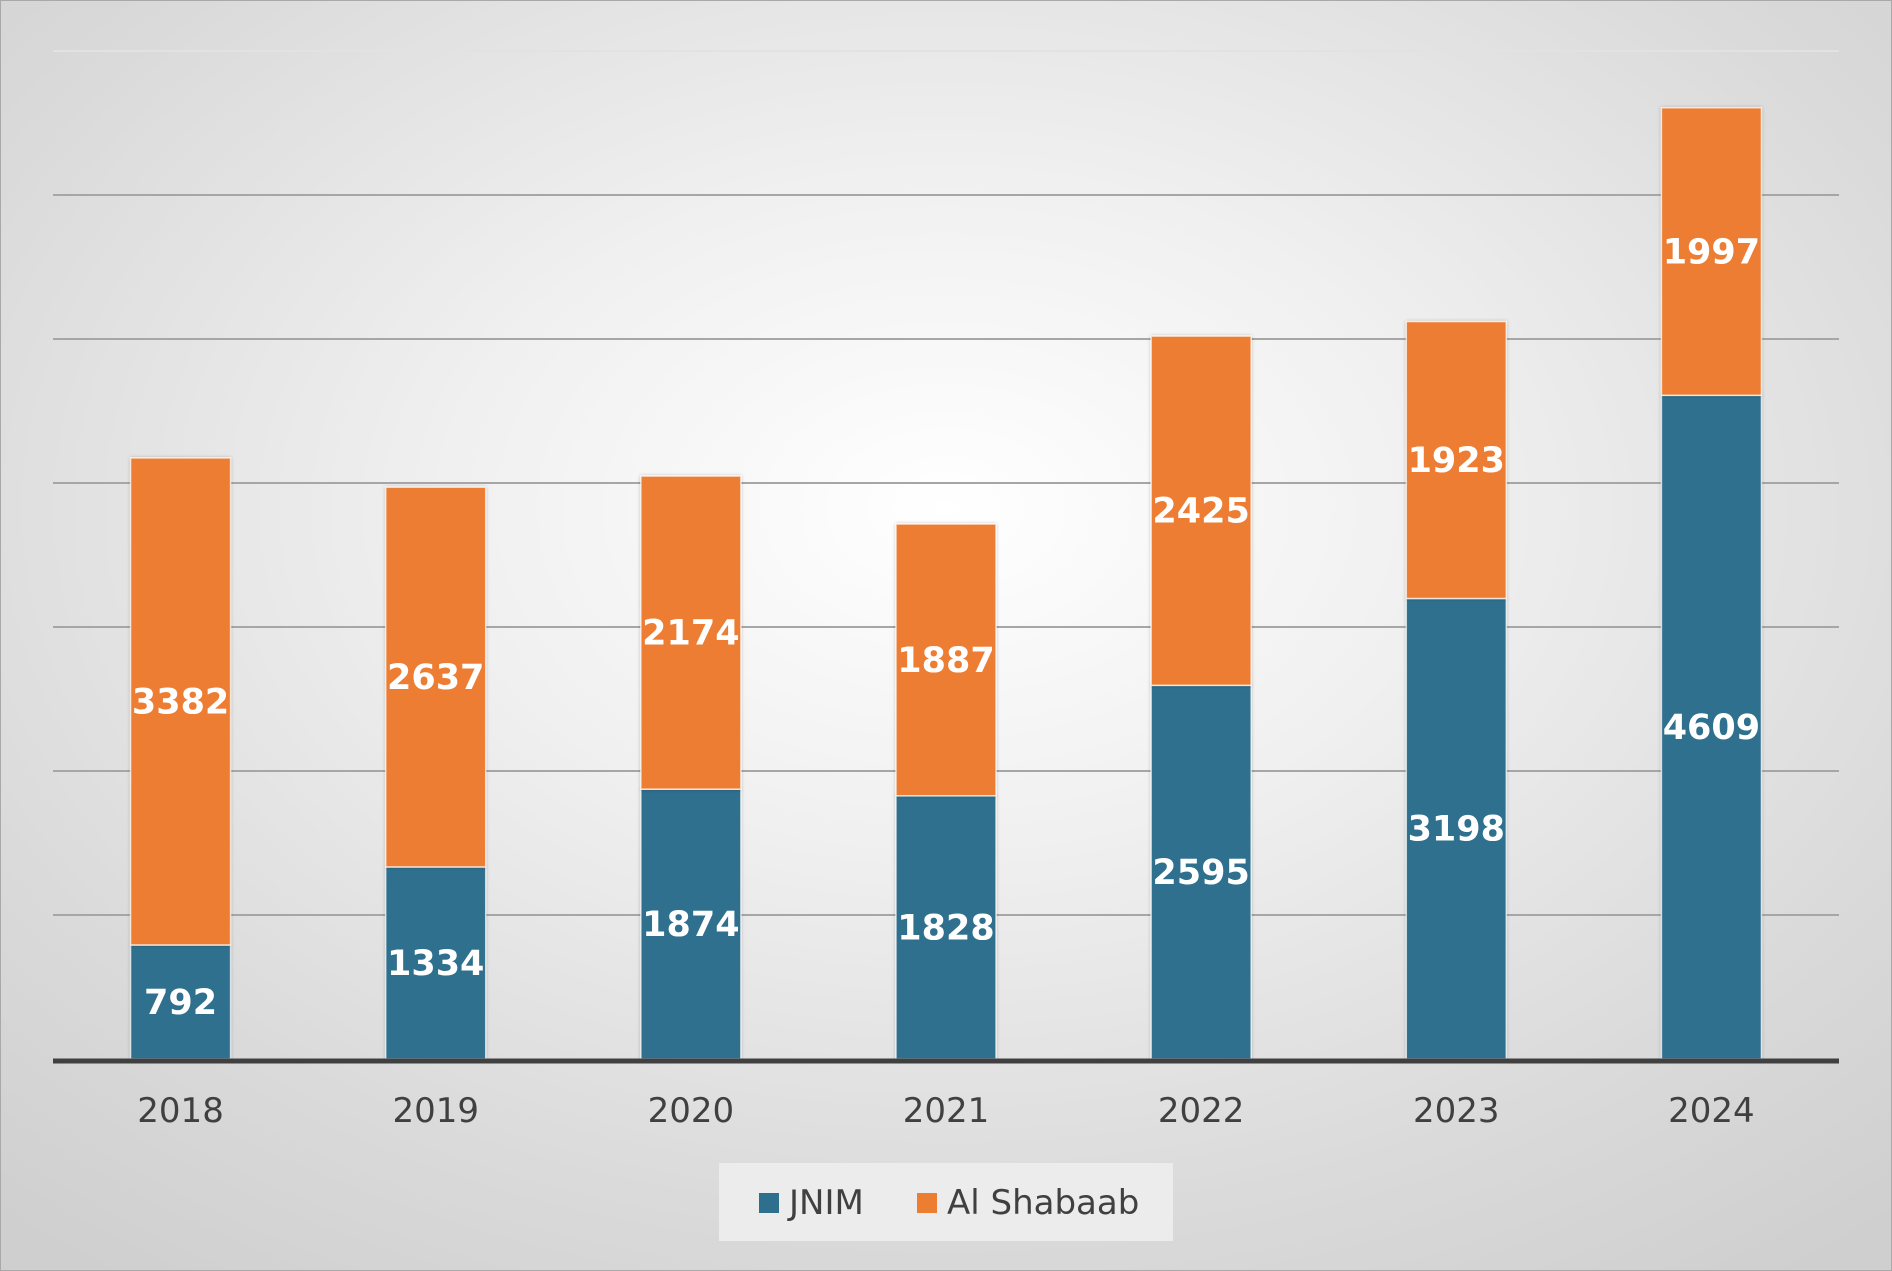  Describe the element at coordinates (691, 1111) in the screenshot. I see `x-tick-label-2020: 2020` at that location.